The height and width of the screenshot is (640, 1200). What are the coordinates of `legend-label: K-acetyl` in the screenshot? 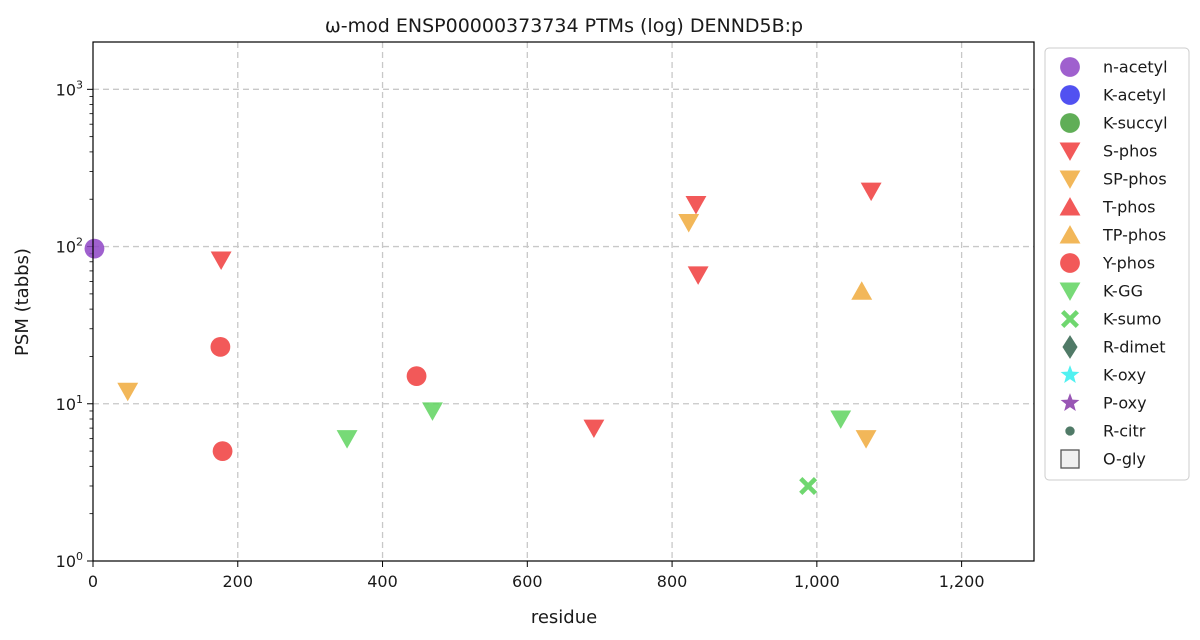 It's located at (1134, 95).